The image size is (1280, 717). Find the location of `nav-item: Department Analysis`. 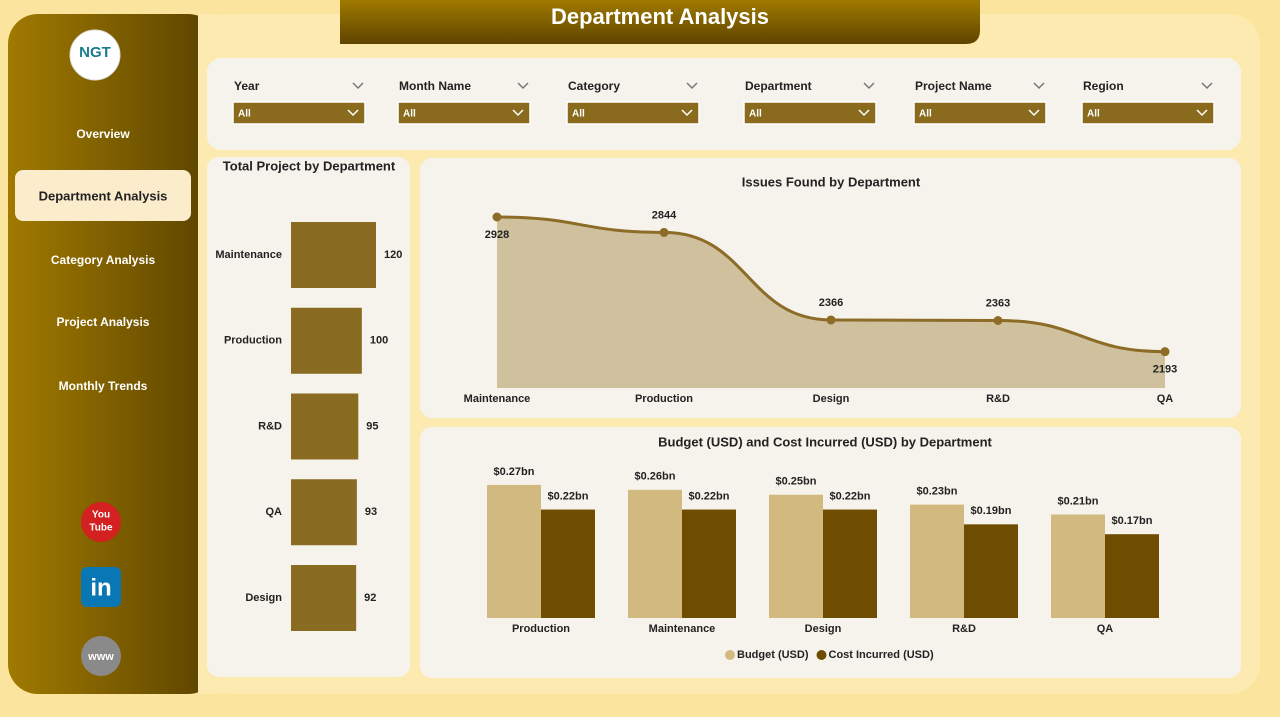

nav-item: Department Analysis is located at coordinates (103, 195).